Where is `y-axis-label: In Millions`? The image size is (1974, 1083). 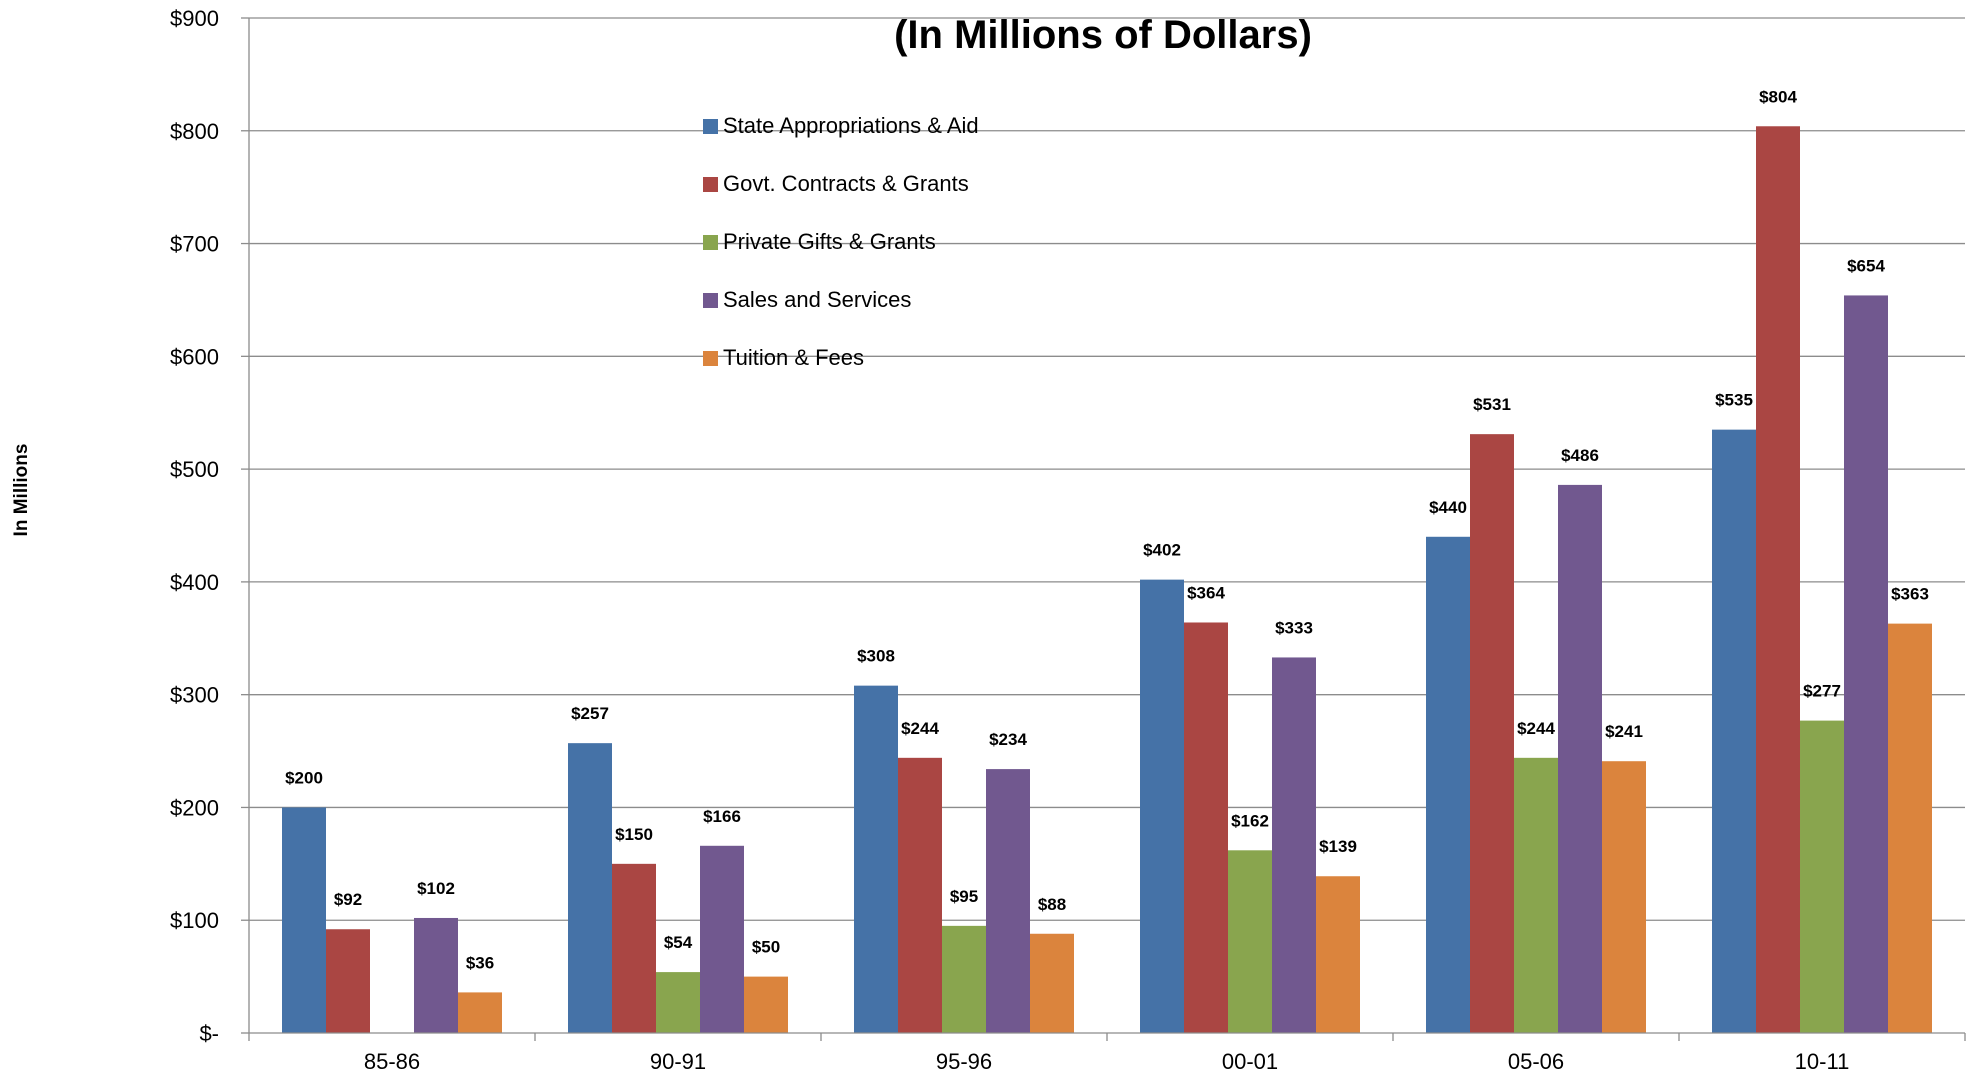
y-axis-label: In Millions is located at coordinates (21, 490).